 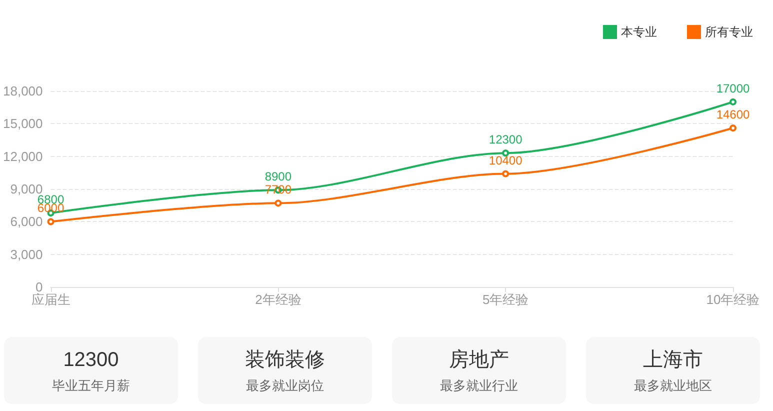 What do you see at coordinates (505, 299) in the screenshot?
I see `x-tick-label: 5年经验` at bounding box center [505, 299].